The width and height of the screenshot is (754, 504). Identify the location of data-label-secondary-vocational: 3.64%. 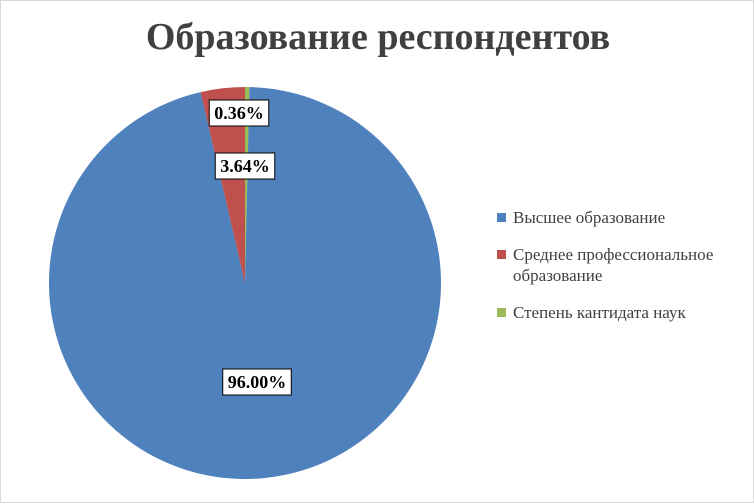
(245, 166).